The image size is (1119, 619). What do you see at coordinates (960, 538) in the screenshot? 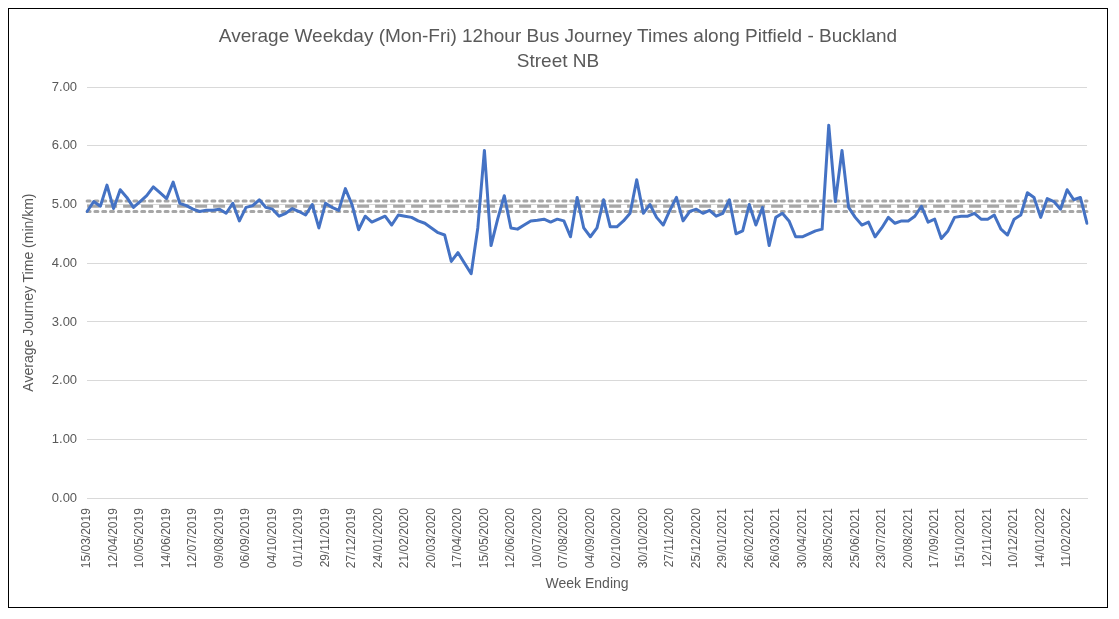
I see `x-tick-label: 15/10/2021` at bounding box center [960, 538].